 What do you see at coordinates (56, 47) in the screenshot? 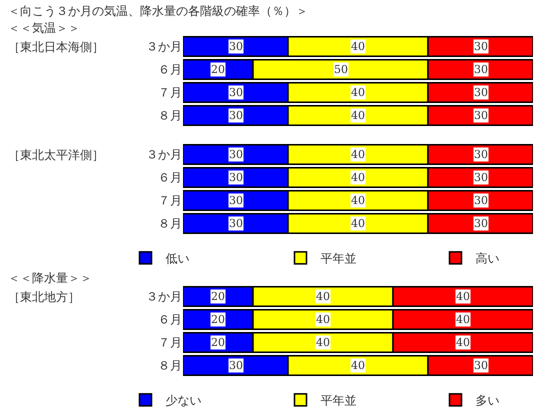
I see `y-axis-title: ［東北日本海側］` at bounding box center [56, 47].